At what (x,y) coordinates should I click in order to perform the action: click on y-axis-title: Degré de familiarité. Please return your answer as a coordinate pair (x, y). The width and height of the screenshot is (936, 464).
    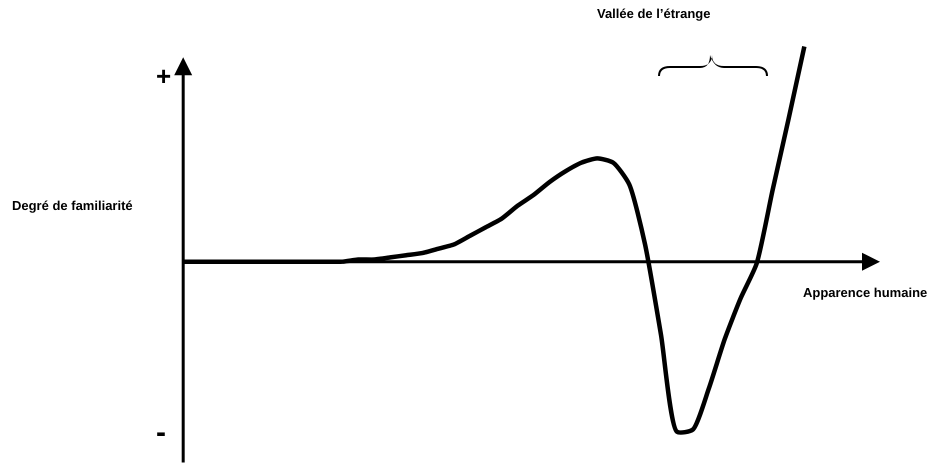
    Looking at the image, I should click on (72, 205).